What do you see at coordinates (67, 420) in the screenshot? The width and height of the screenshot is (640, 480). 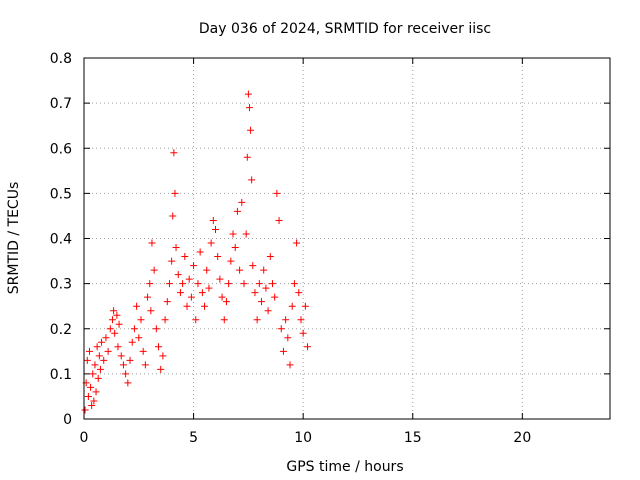 I see `y-tick-label: 0` at bounding box center [67, 420].